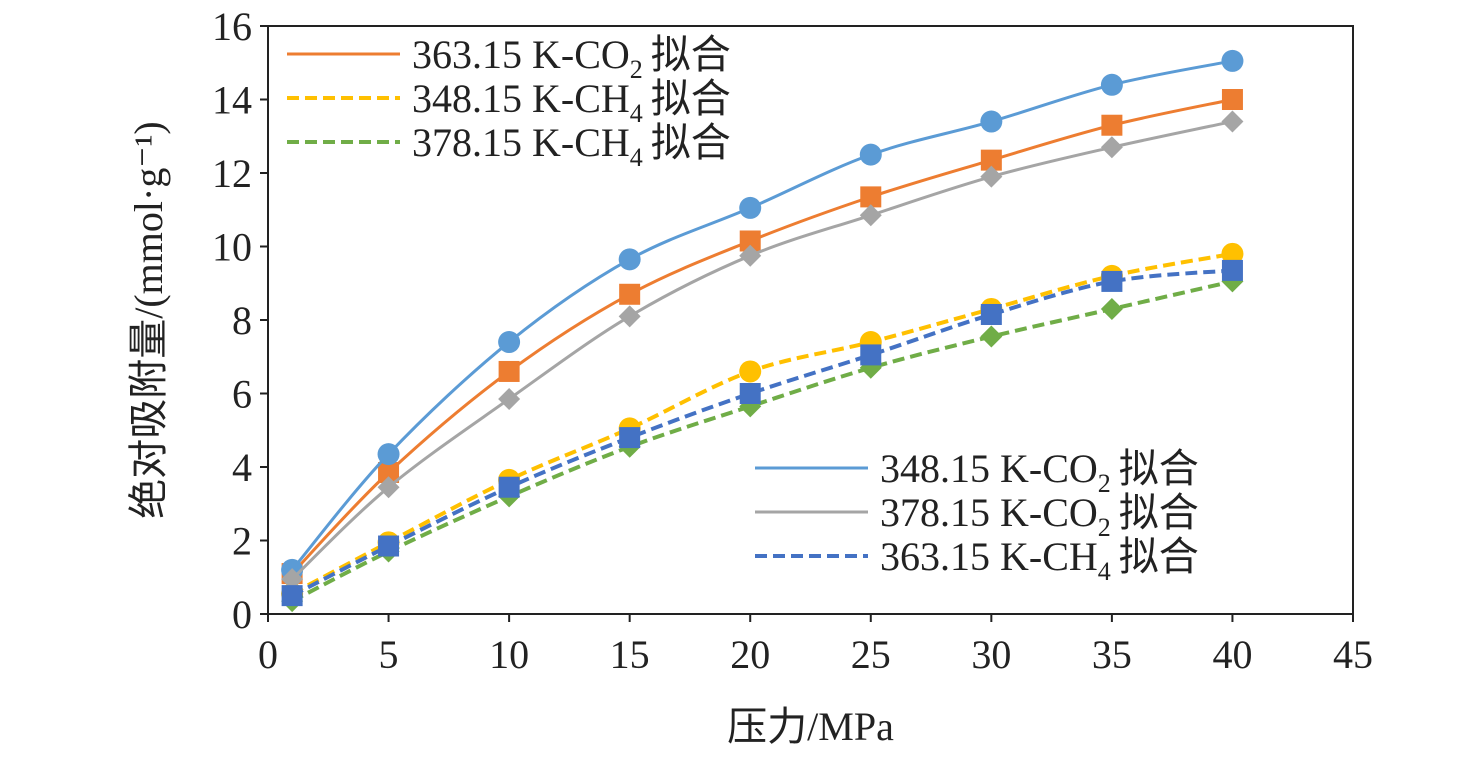  I want to click on x-tick-label: 25, so click(871, 654).